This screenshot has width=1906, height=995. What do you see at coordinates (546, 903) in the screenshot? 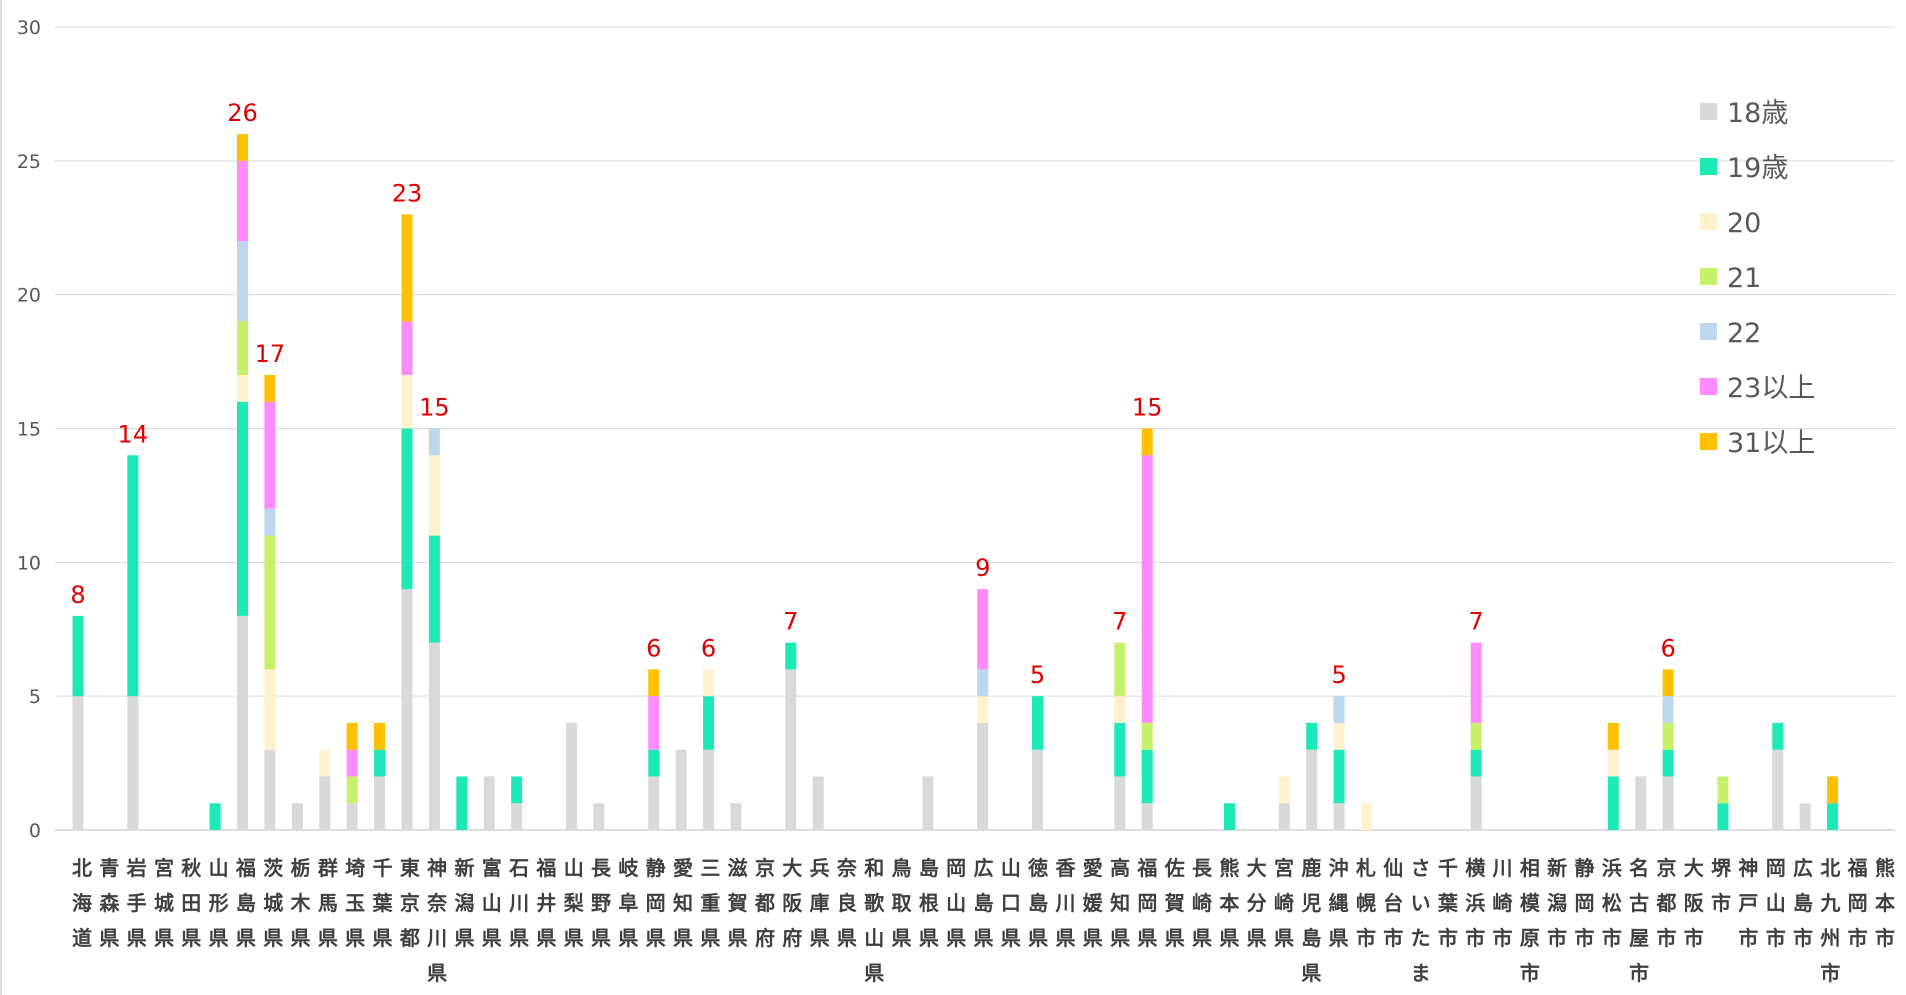
I see `category-label: 井` at bounding box center [546, 903].